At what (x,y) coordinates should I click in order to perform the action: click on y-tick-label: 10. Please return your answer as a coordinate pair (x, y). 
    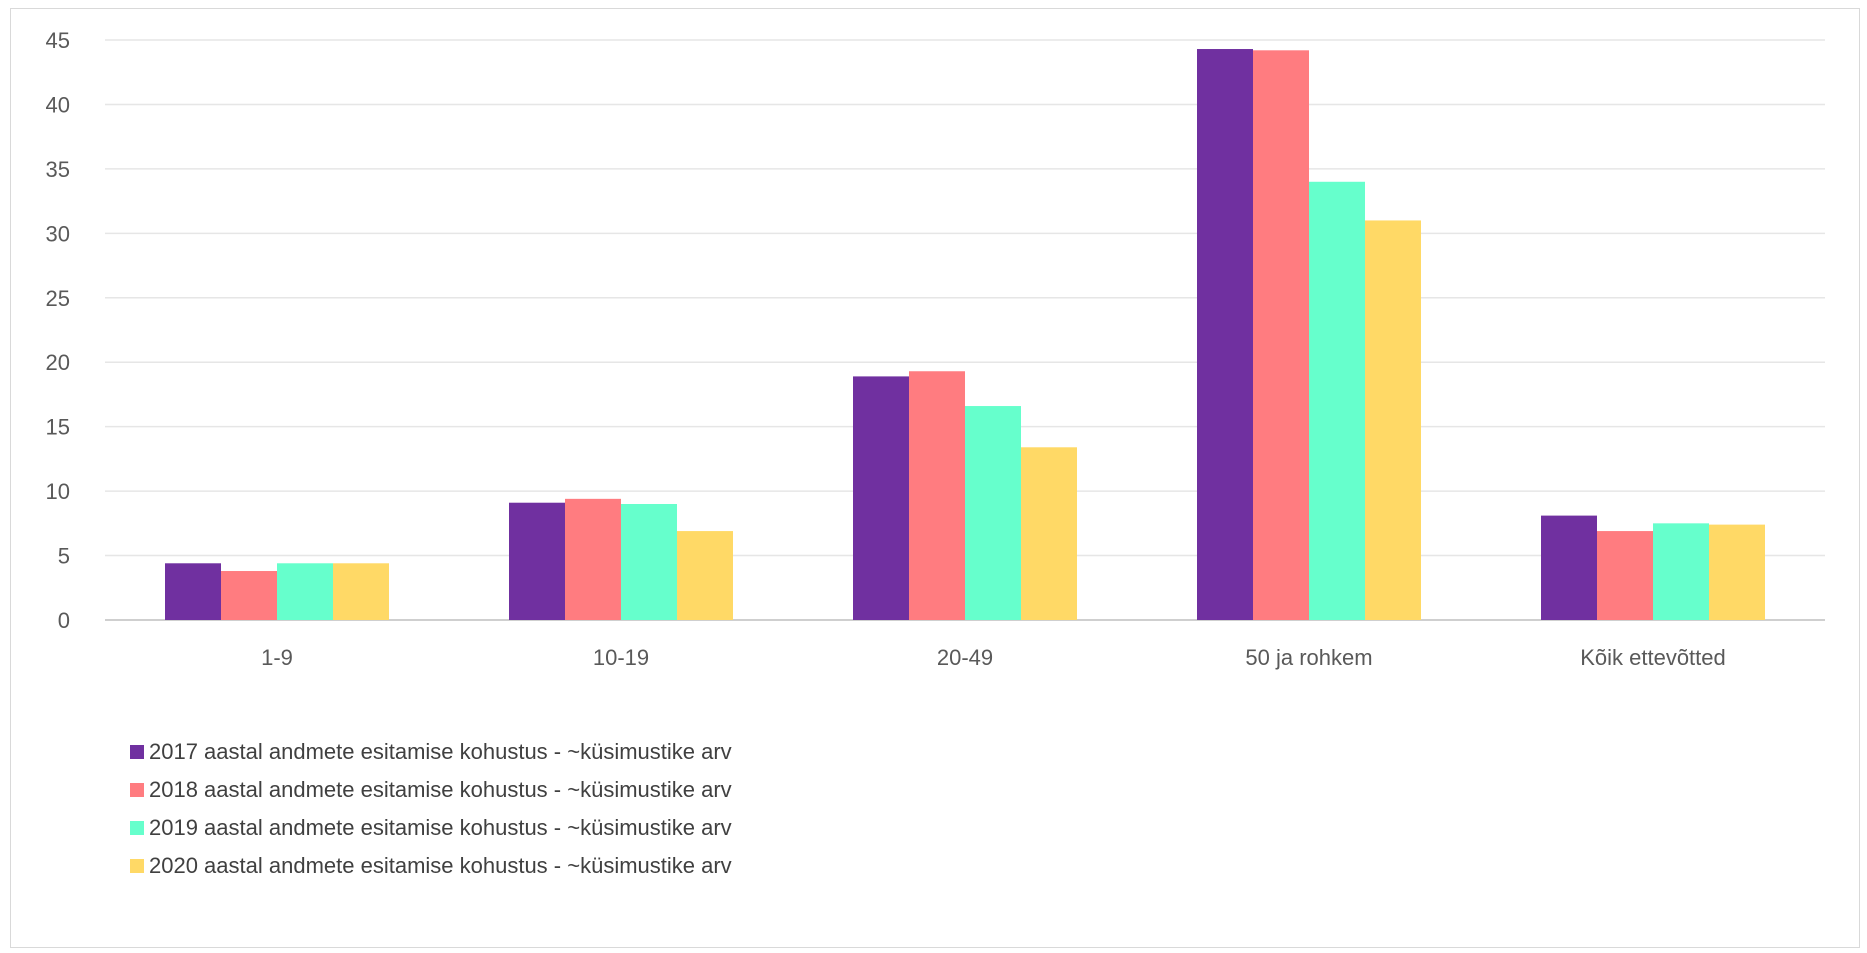
    Looking at the image, I should click on (58, 491).